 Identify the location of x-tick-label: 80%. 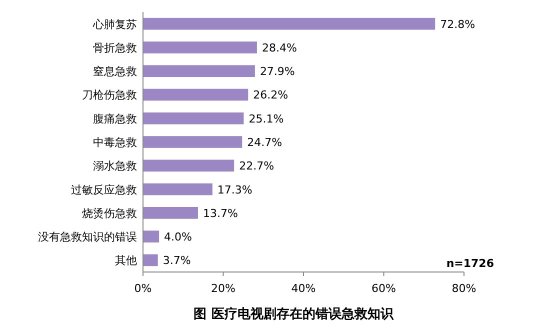
(464, 288).